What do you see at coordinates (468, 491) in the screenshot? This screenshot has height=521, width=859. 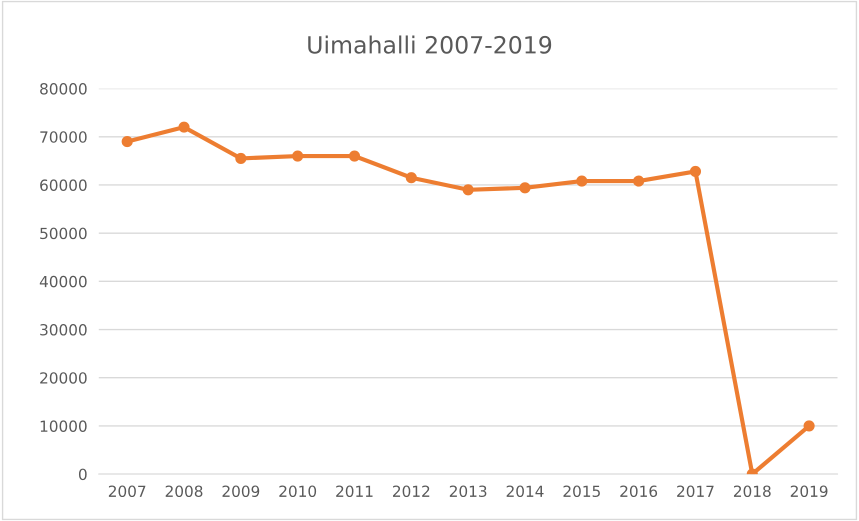 I see `x-tick-label: 2013` at bounding box center [468, 491].